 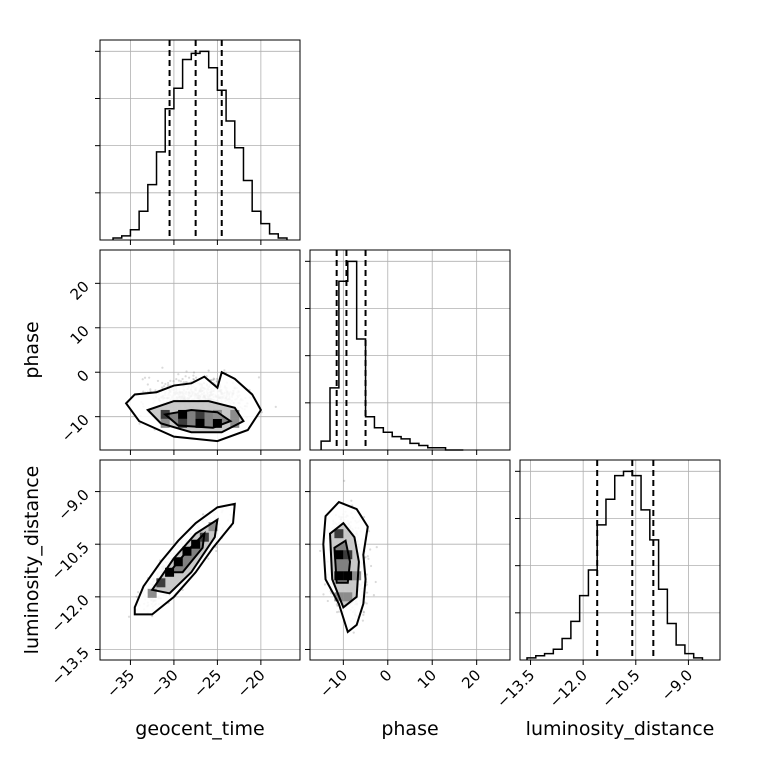 What do you see at coordinates (82, 375) in the screenshot?
I see `y-tick-label-phase-1: 0` at bounding box center [82, 375].